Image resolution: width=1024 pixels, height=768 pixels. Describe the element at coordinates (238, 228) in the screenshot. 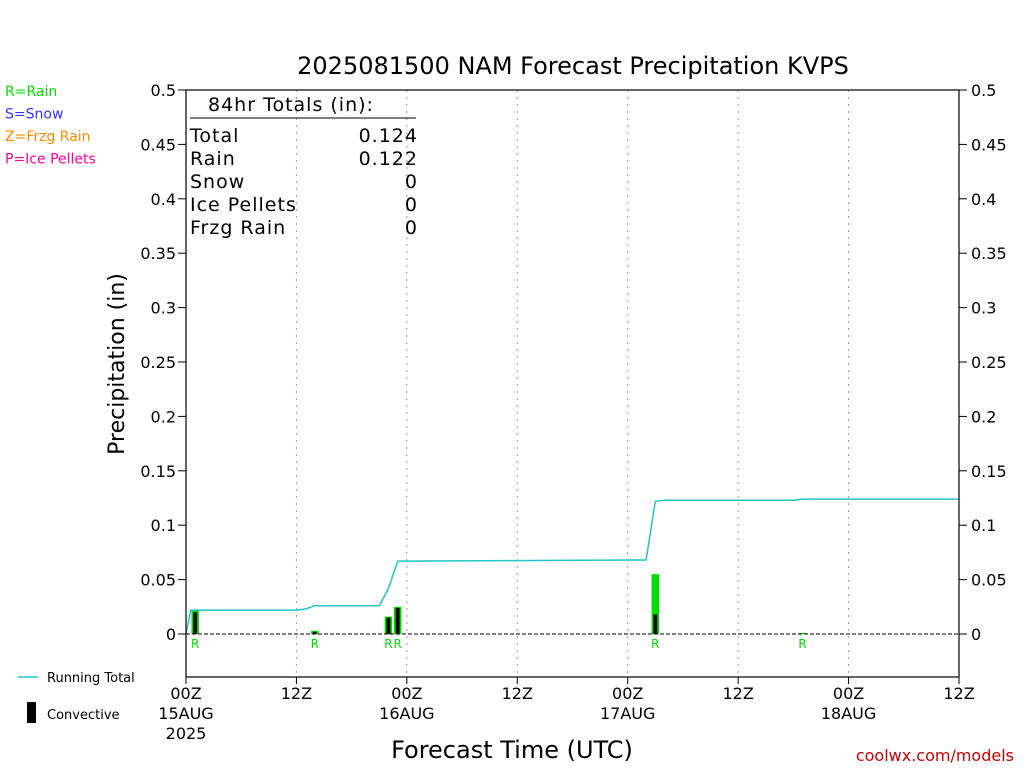

I see `totals-row-label: Frzg Rain` at that location.